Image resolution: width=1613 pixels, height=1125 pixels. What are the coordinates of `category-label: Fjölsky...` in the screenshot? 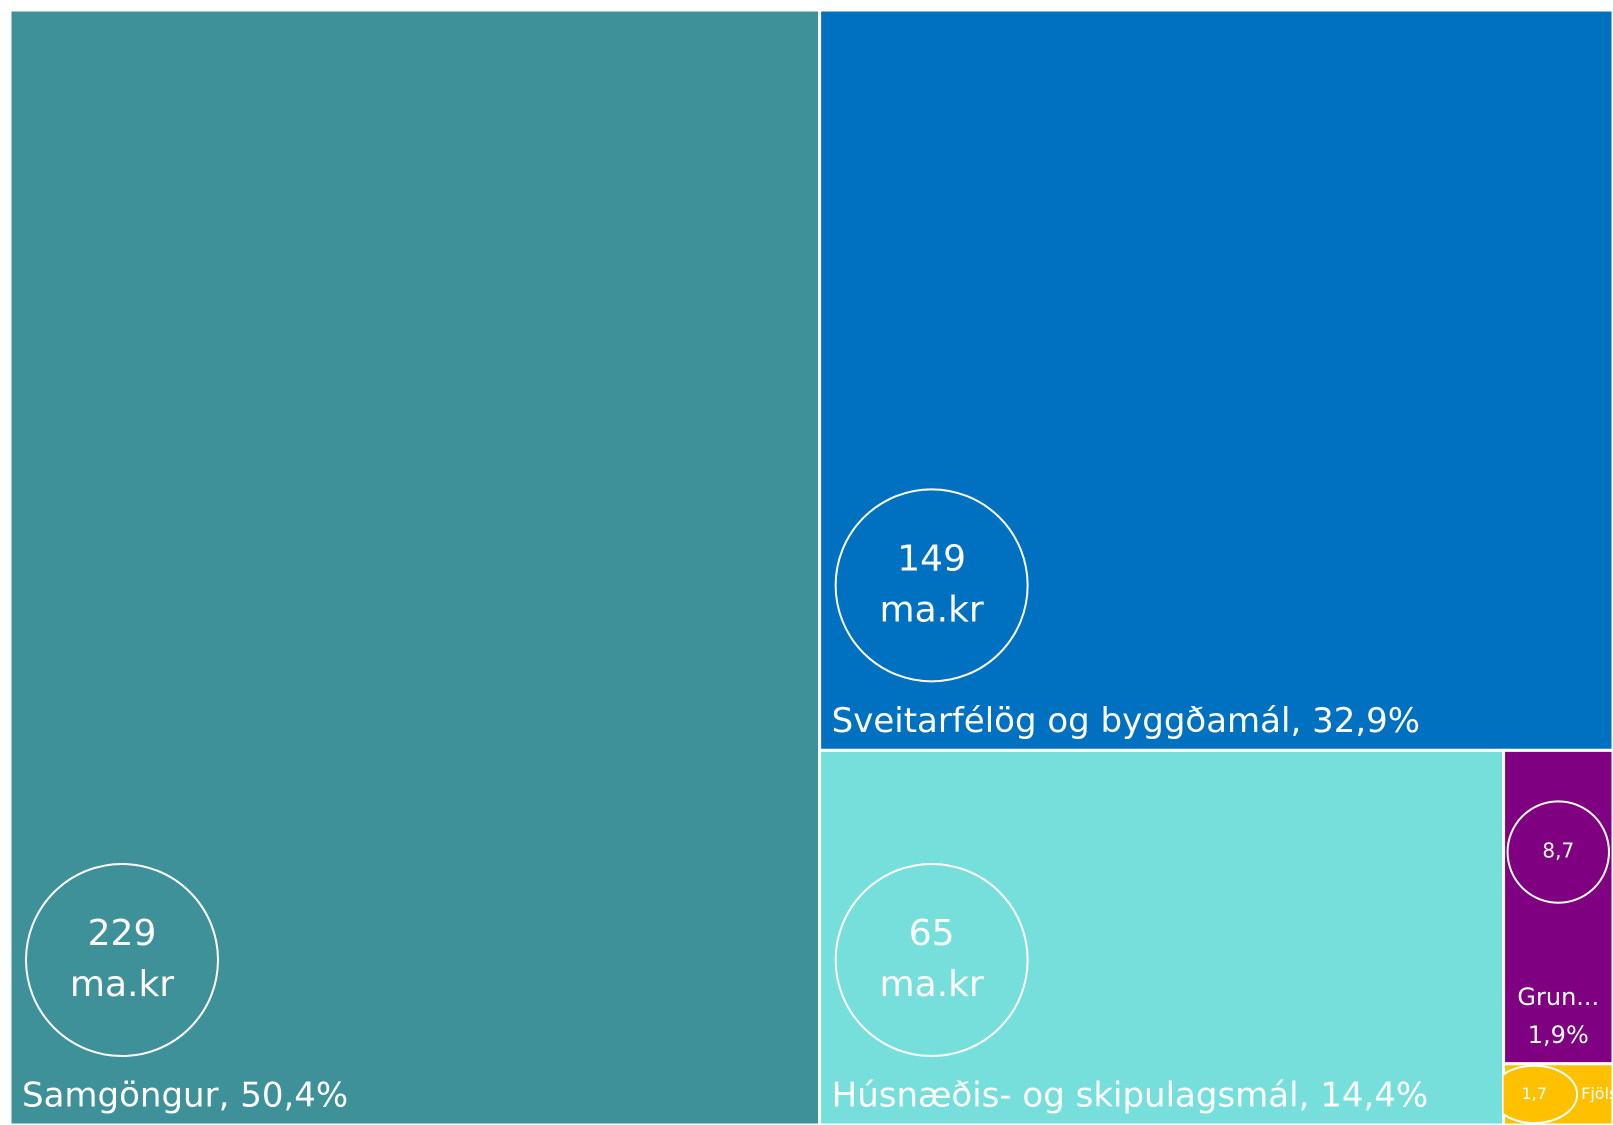 It's located at (1597, 1093).